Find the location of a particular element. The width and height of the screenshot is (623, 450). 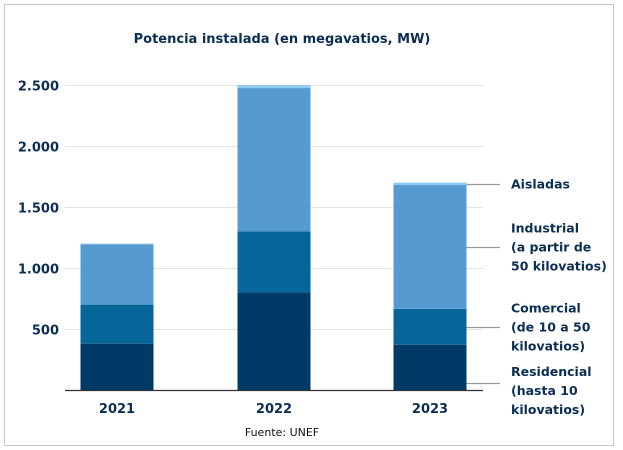

y-tick-label: 500 is located at coordinates (45, 331).